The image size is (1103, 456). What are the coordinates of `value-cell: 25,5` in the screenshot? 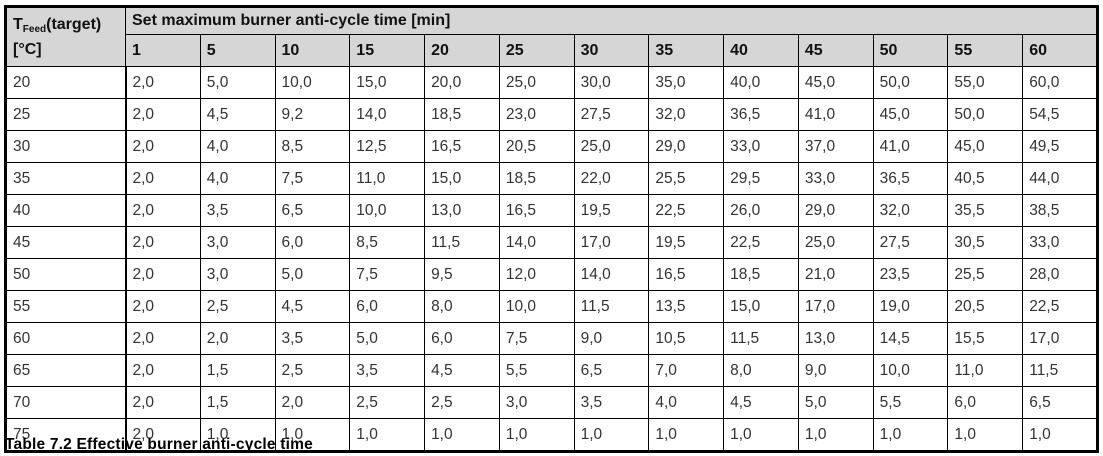 It's located at (686, 178).